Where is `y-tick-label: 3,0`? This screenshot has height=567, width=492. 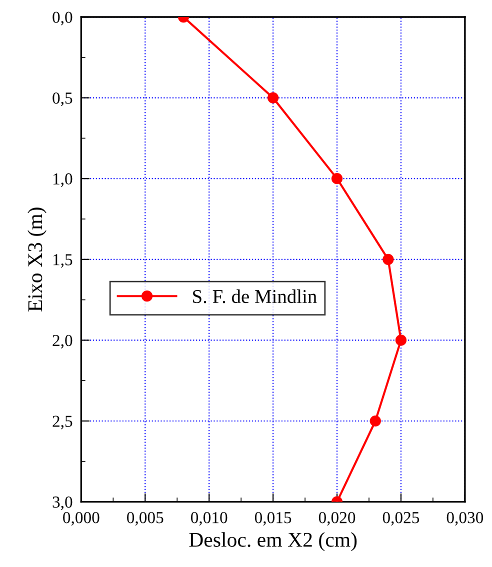 y-tick-label: 3,0 is located at coordinates (62, 503).